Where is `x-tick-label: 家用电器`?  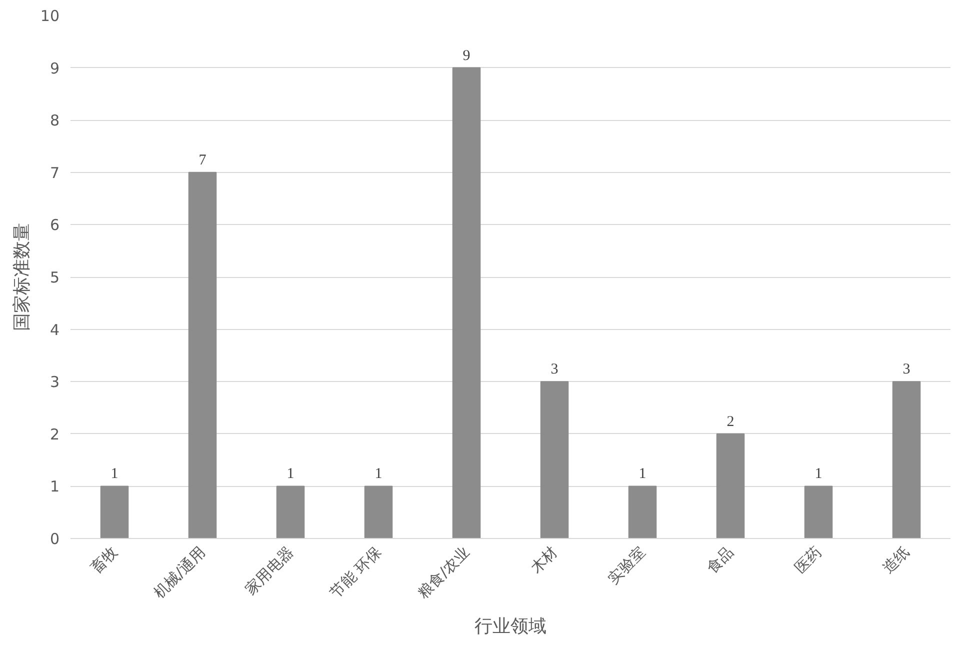 x-tick-label: 家用电器 is located at coordinates (269, 570).